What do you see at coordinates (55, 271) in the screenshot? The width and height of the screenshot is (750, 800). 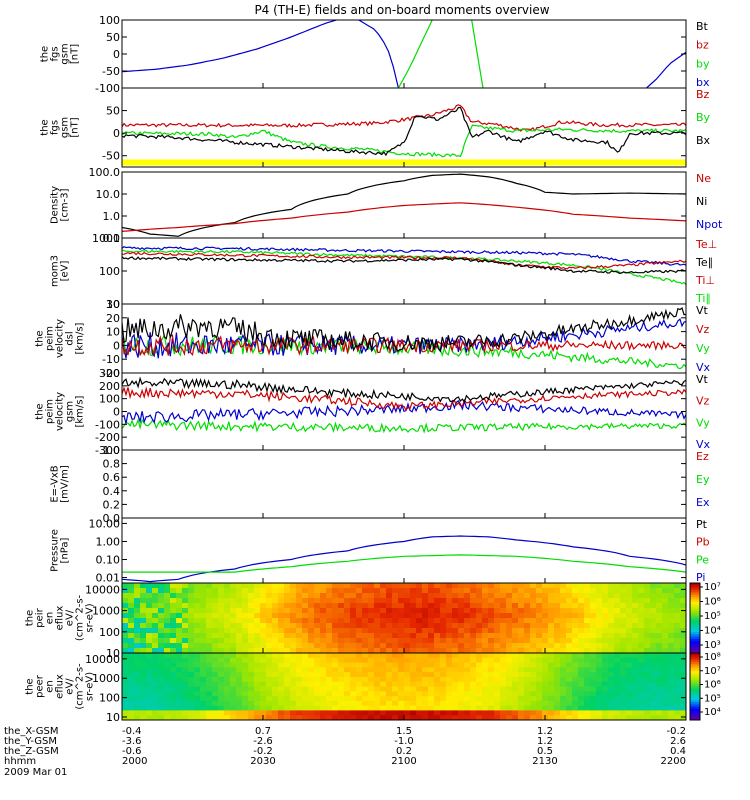 I see `y-label-line: mom3` at bounding box center [55, 271].